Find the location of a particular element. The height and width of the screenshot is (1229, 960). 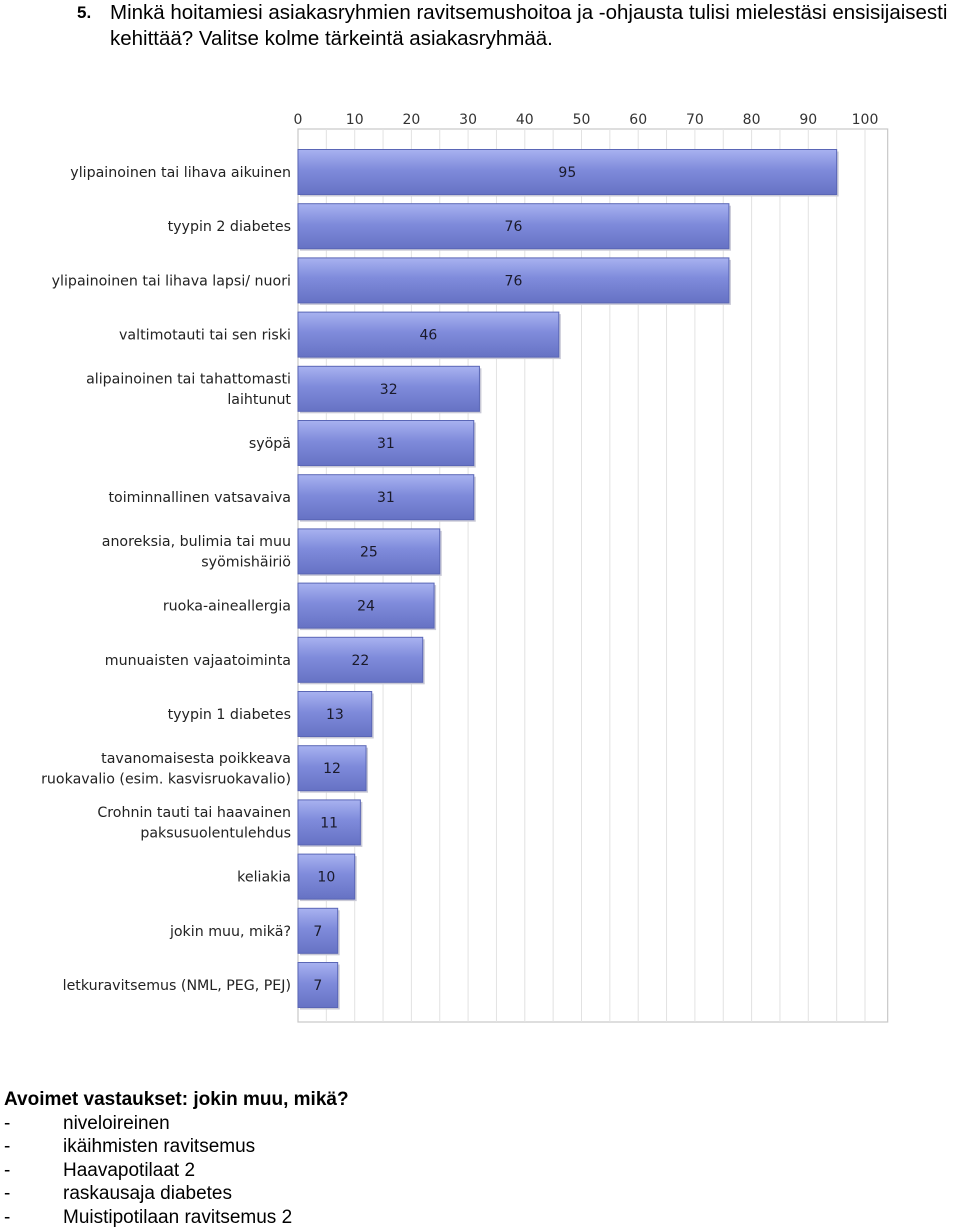

bar-value-label: 24 is located at coordinates (366, 607).